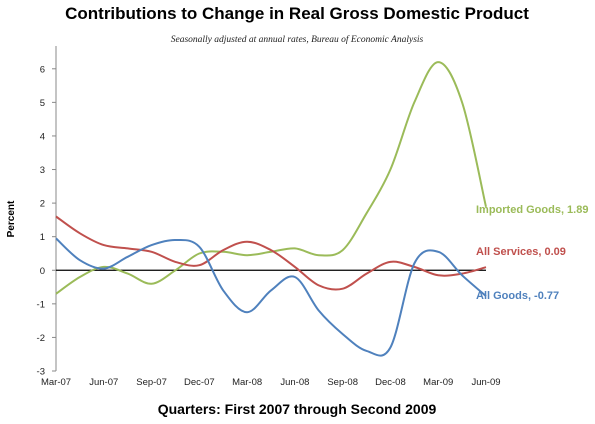  Describe the element at coordinates (41, 304) in the screenshot. I see `y-tick-label: -1` at that location.